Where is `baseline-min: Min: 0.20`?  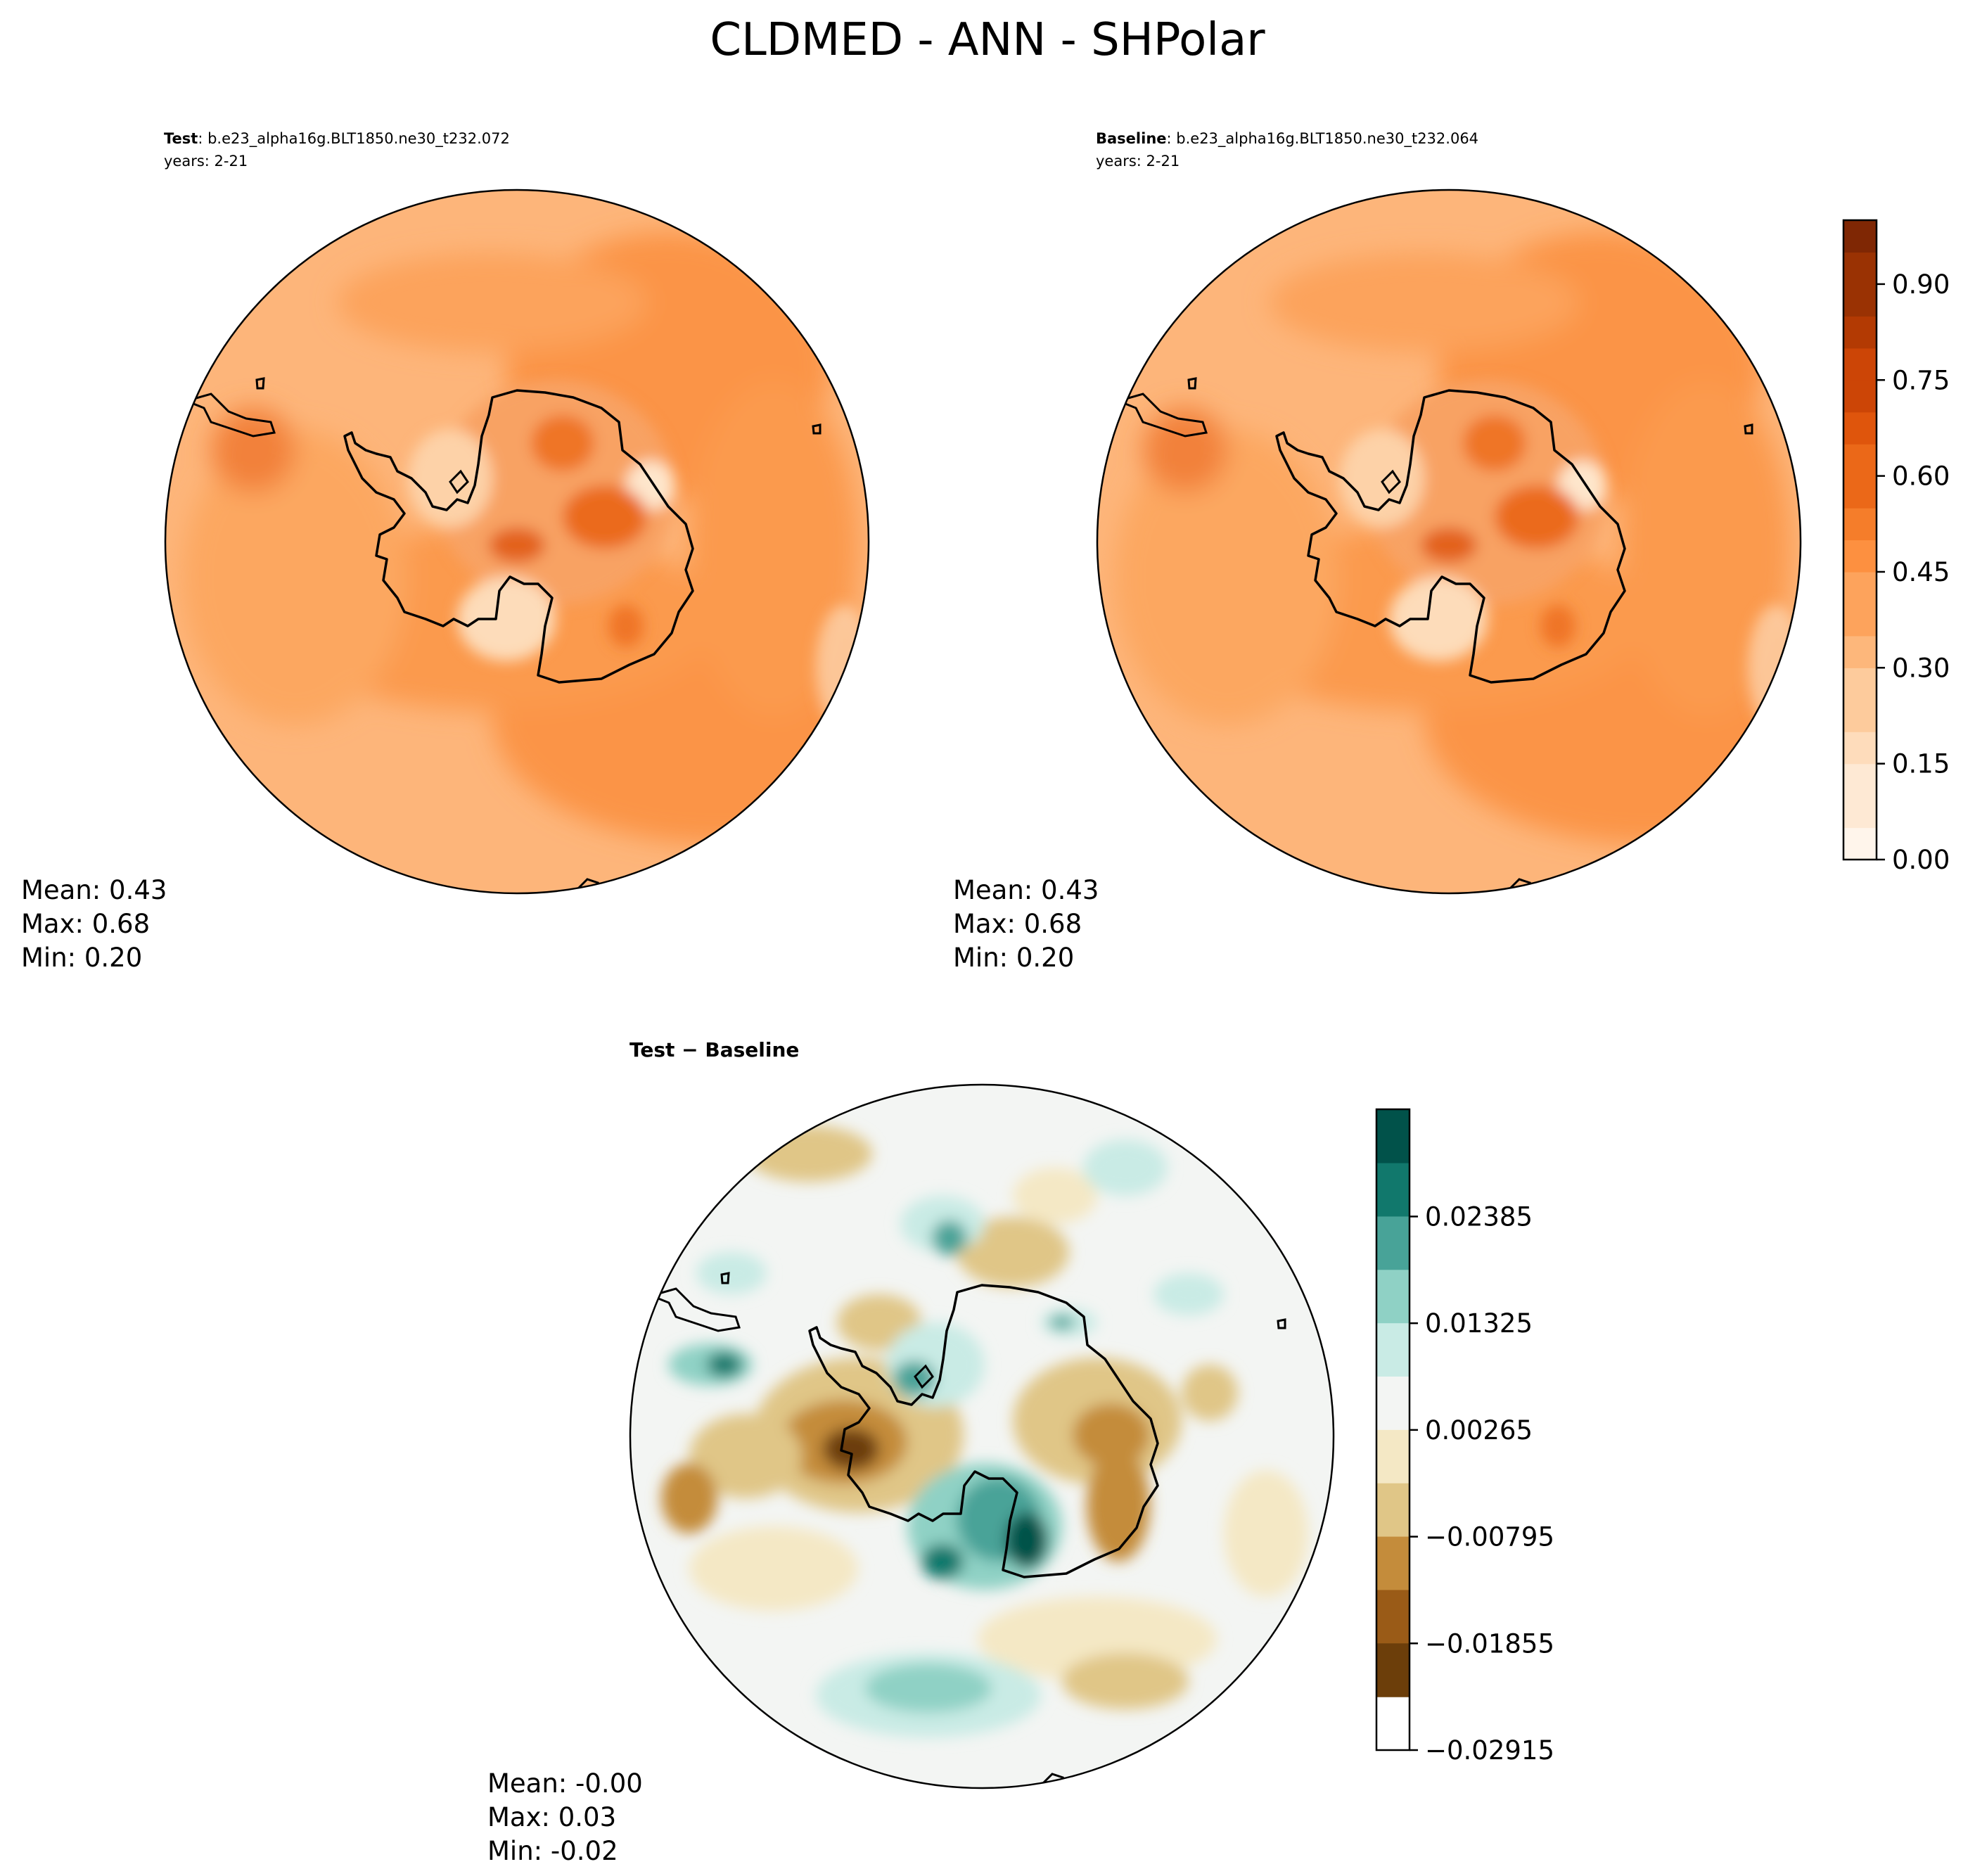 baseline-min: Min: 0.20 is located at coordinates (1013, 958).